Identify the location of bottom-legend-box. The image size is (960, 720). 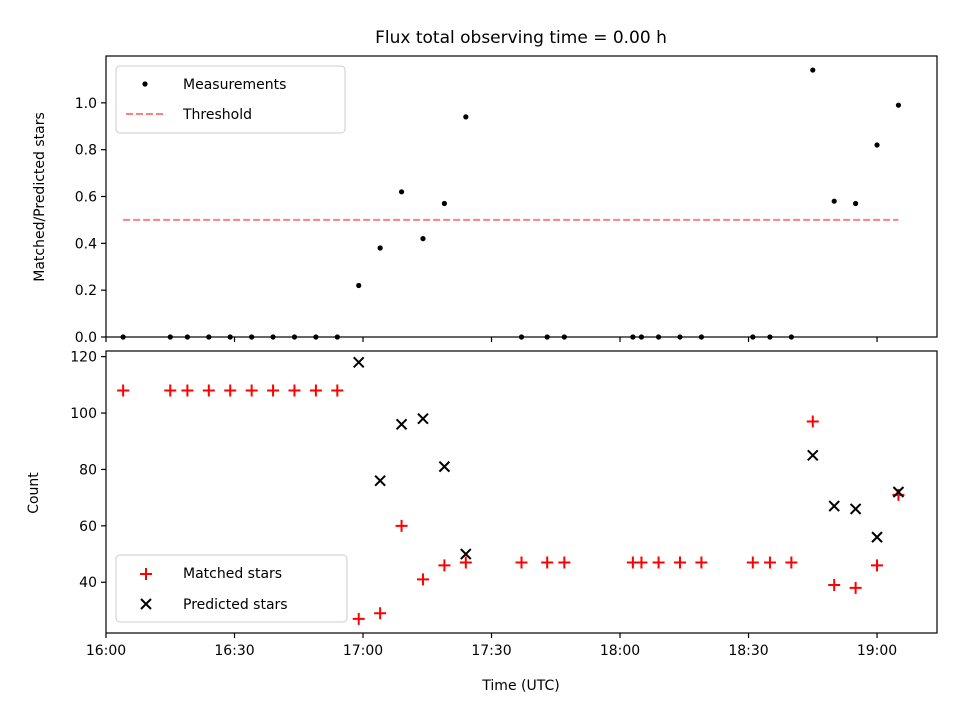
(231, 588).